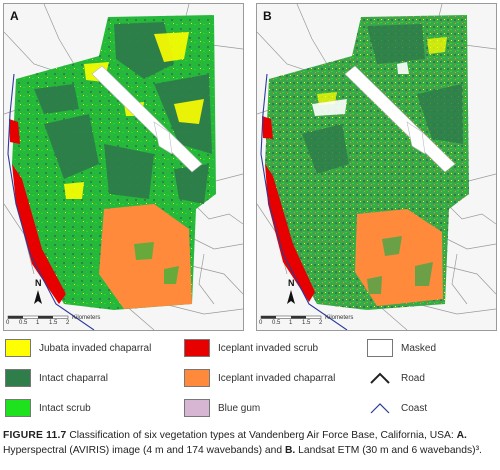 The width and height of the screenshot is (500, 470). I want to click on legend-item-intact-chaparral: Intact chaparral, so click(56, 378).